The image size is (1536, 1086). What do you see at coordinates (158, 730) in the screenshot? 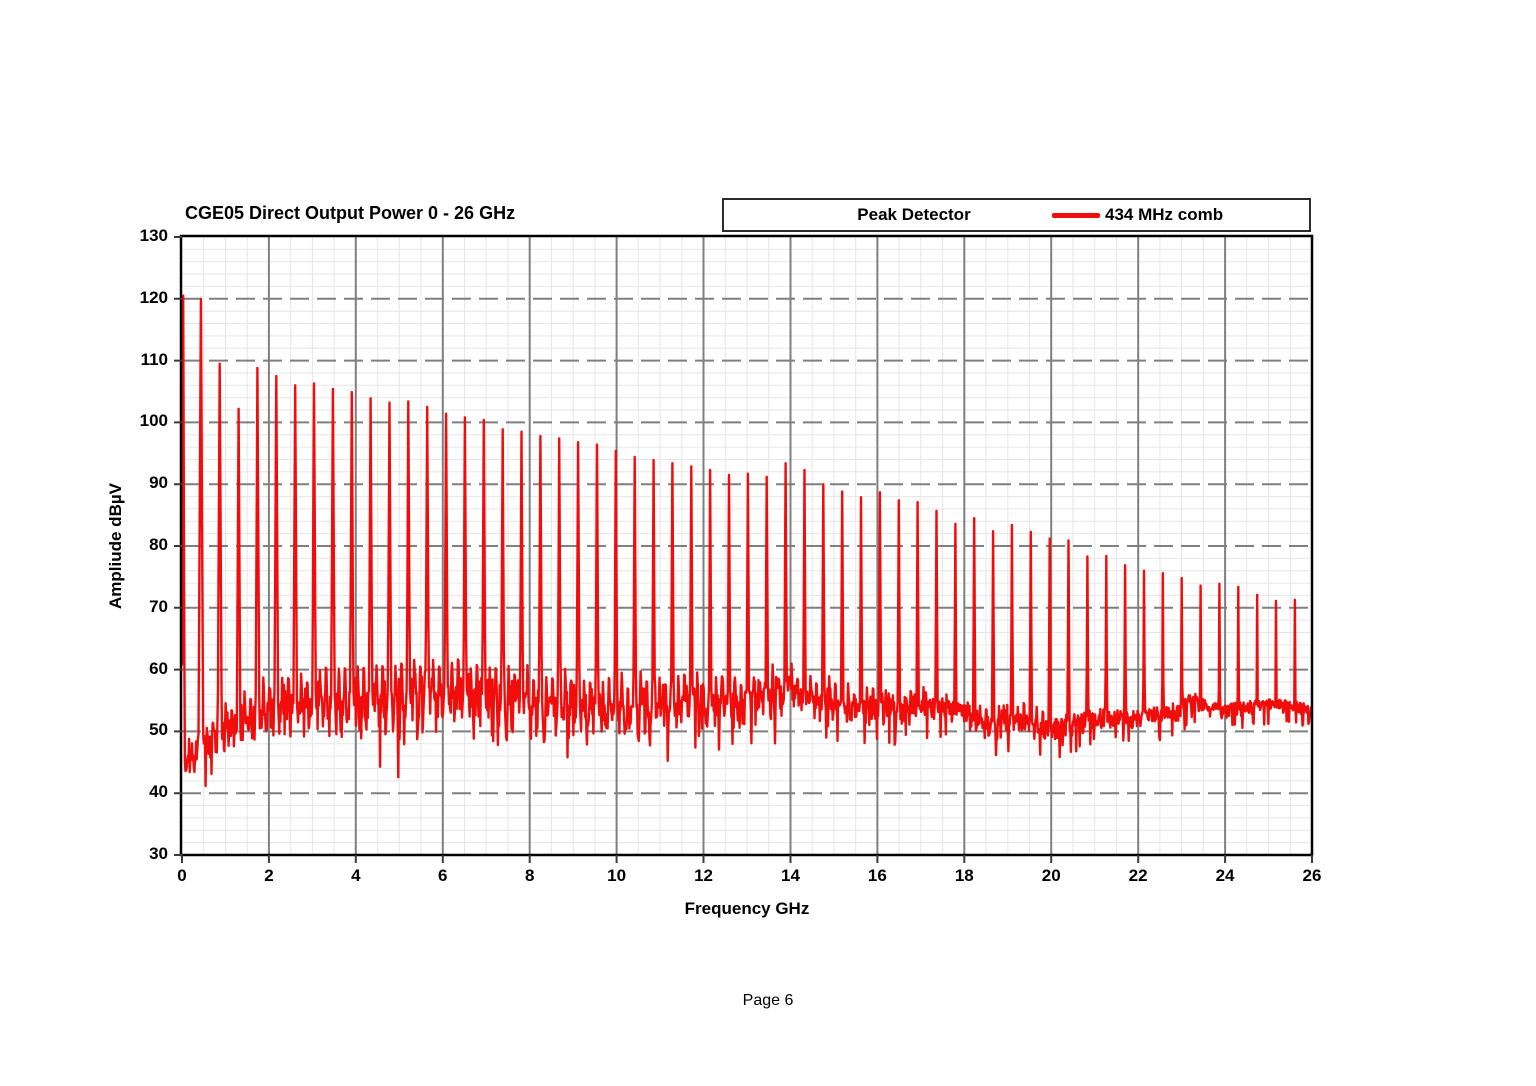
I see `y-tick-label: 50` at bounding box center [158, 730].